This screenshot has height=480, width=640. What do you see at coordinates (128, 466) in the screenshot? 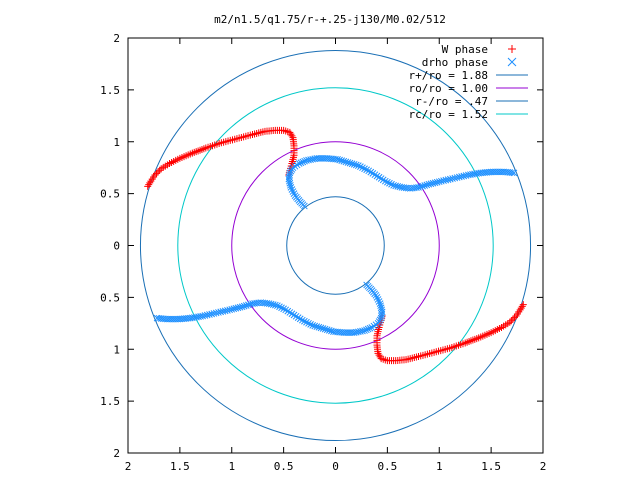
I see `x-tick-label-0: 2` at bounding box center [128, 466].